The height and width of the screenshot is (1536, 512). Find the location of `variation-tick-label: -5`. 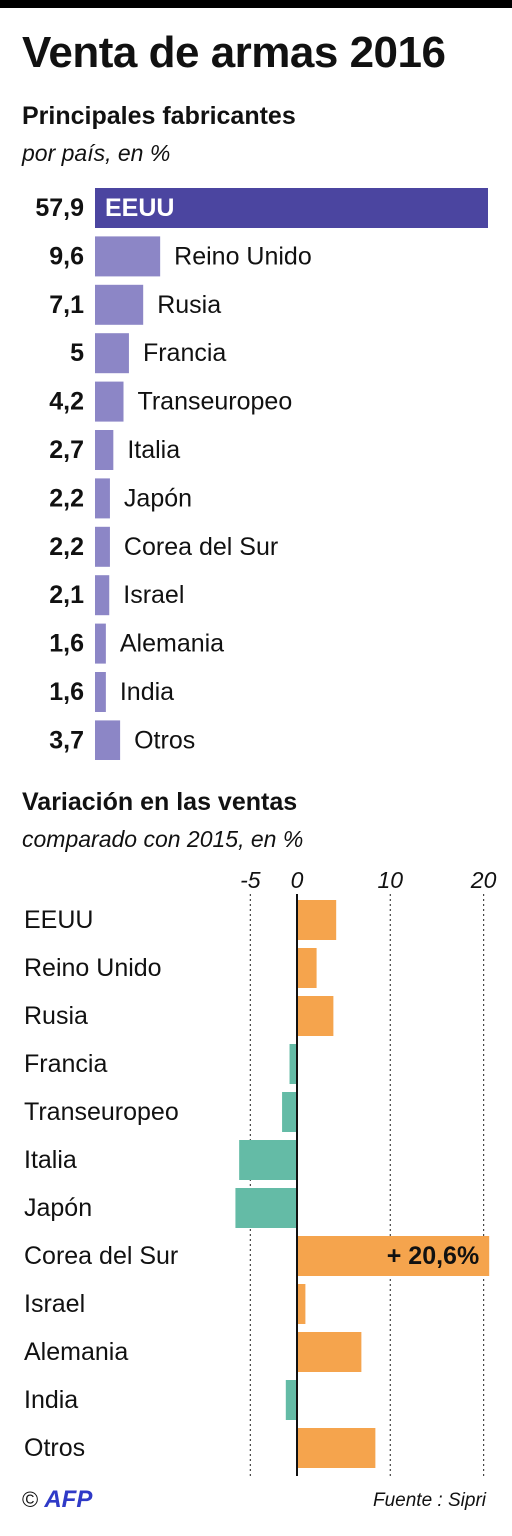

variation-tick-label: -5 is located at coordinates (250, 880).